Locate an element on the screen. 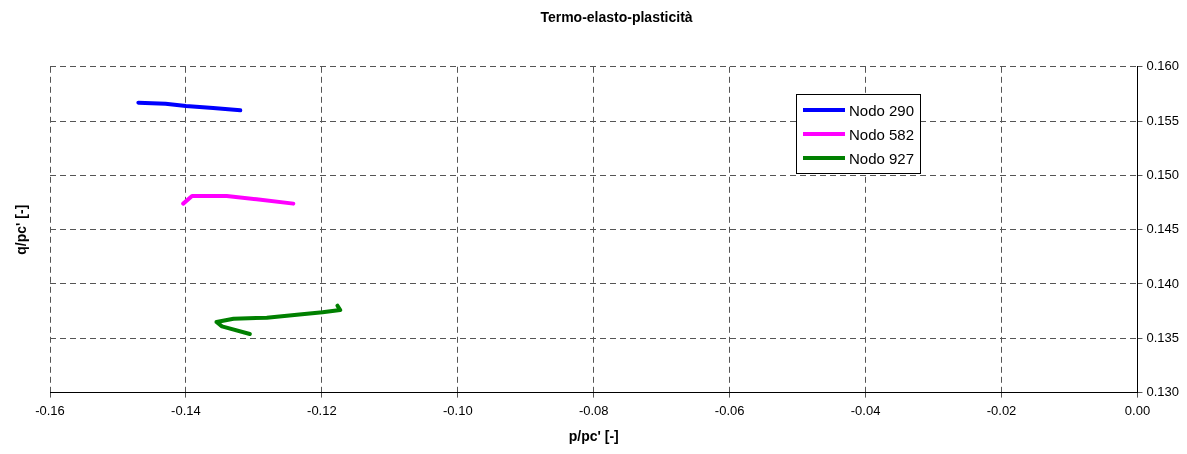  chart-title: Termo-elasto-plasticità is located at coordinates (616, 17).